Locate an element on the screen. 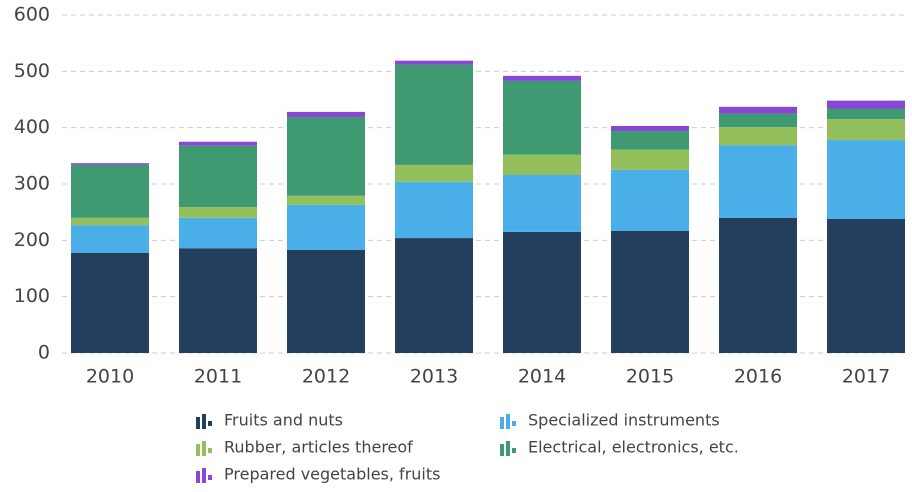 Image resolution: width=912 pixels, height=492 pixels. x-tick-label: 2015 is located at coordinates (650, 377).